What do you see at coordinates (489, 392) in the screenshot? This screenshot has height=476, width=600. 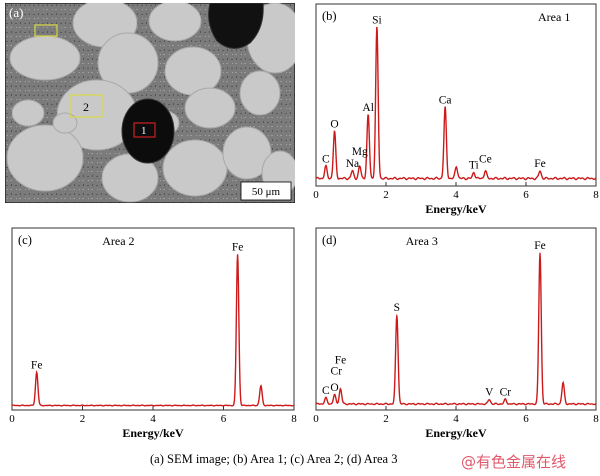 I see `element-label: V` at bounding box center [489, 392].